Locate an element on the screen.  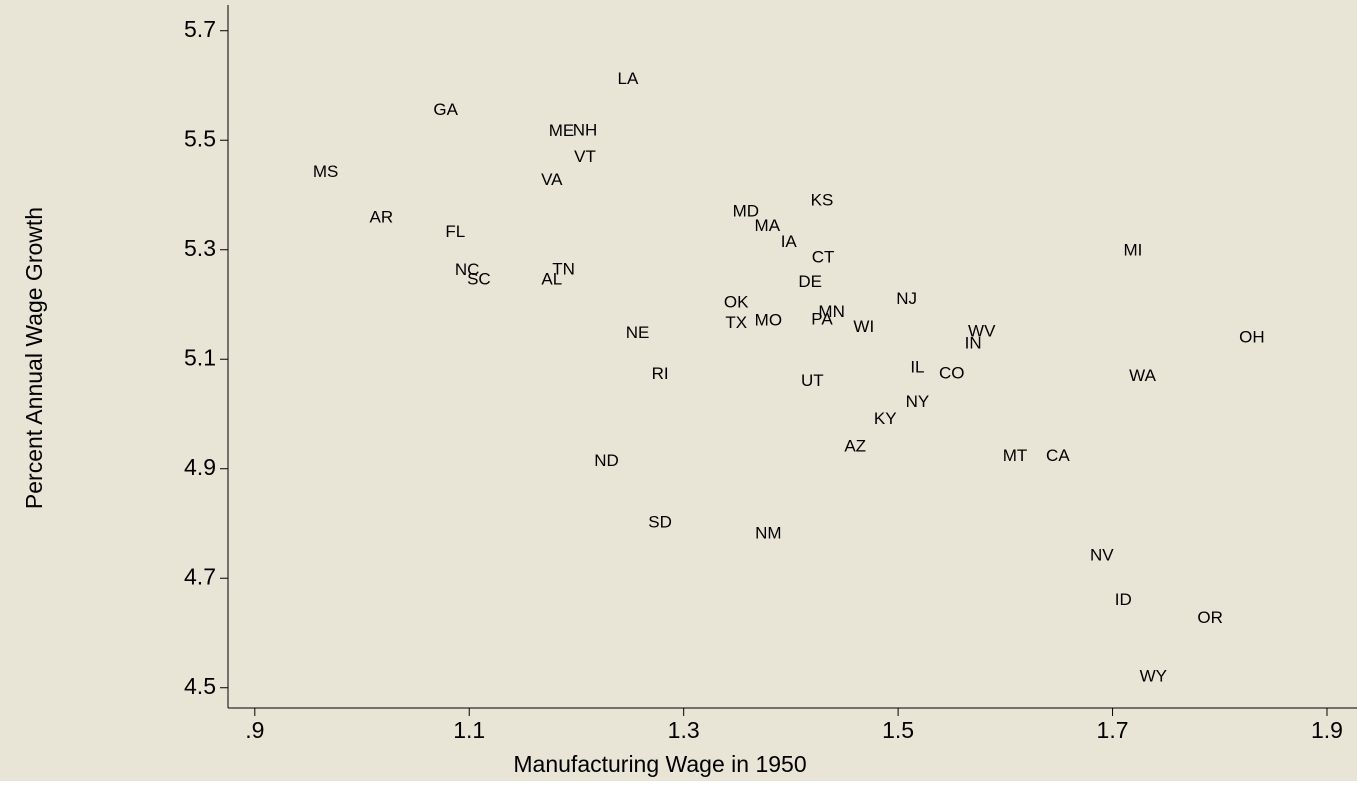
point-label: WA is located at coordinates (1142, 375).